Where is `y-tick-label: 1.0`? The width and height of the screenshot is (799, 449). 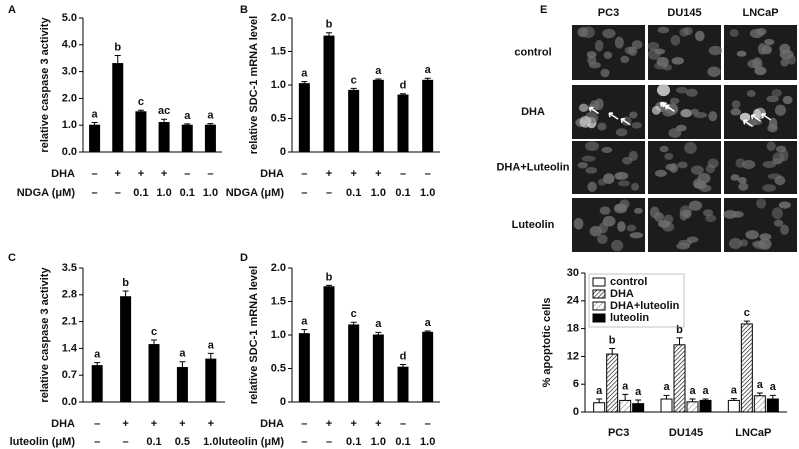 y-tick-label: 1.0 is located at coordinates (278, 85).